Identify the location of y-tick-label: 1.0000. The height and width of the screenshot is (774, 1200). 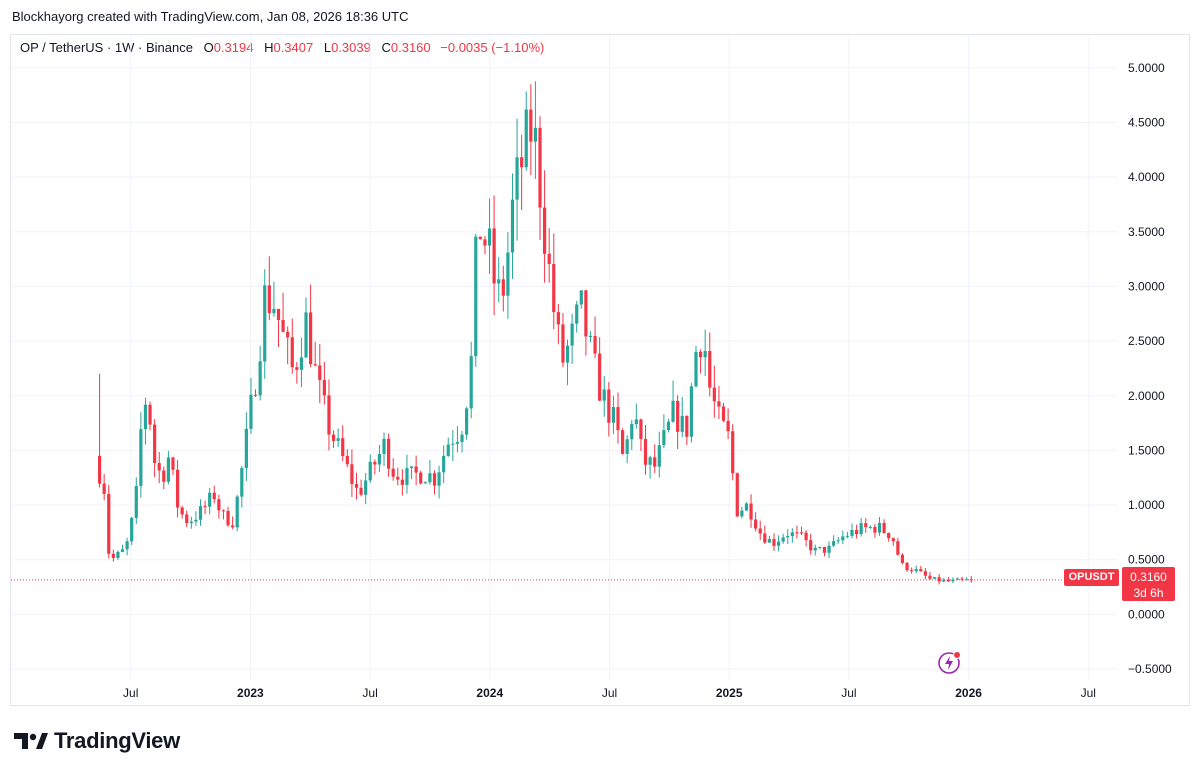
(1146, 505).